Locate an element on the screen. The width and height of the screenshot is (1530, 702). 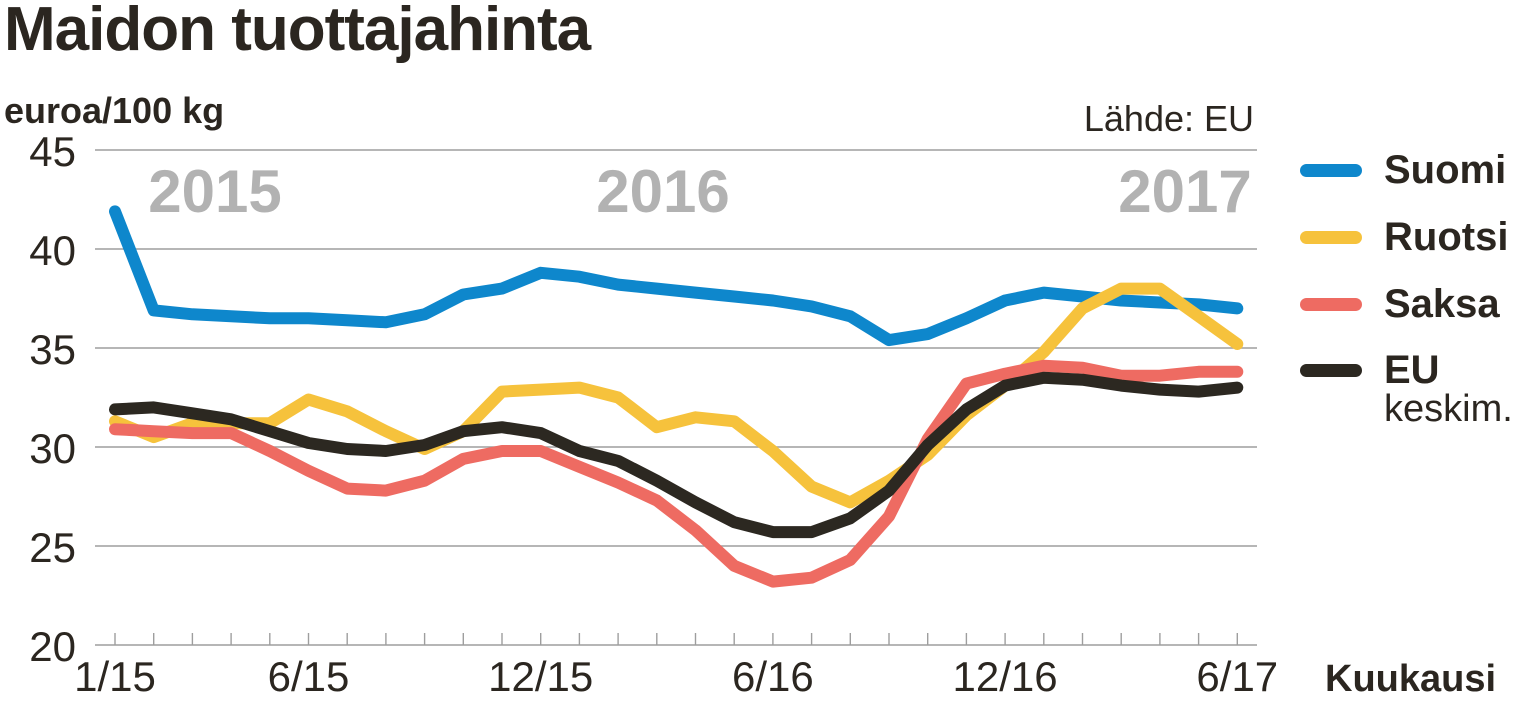
y-tick-label: 20 is located at coordinates (52, 646).